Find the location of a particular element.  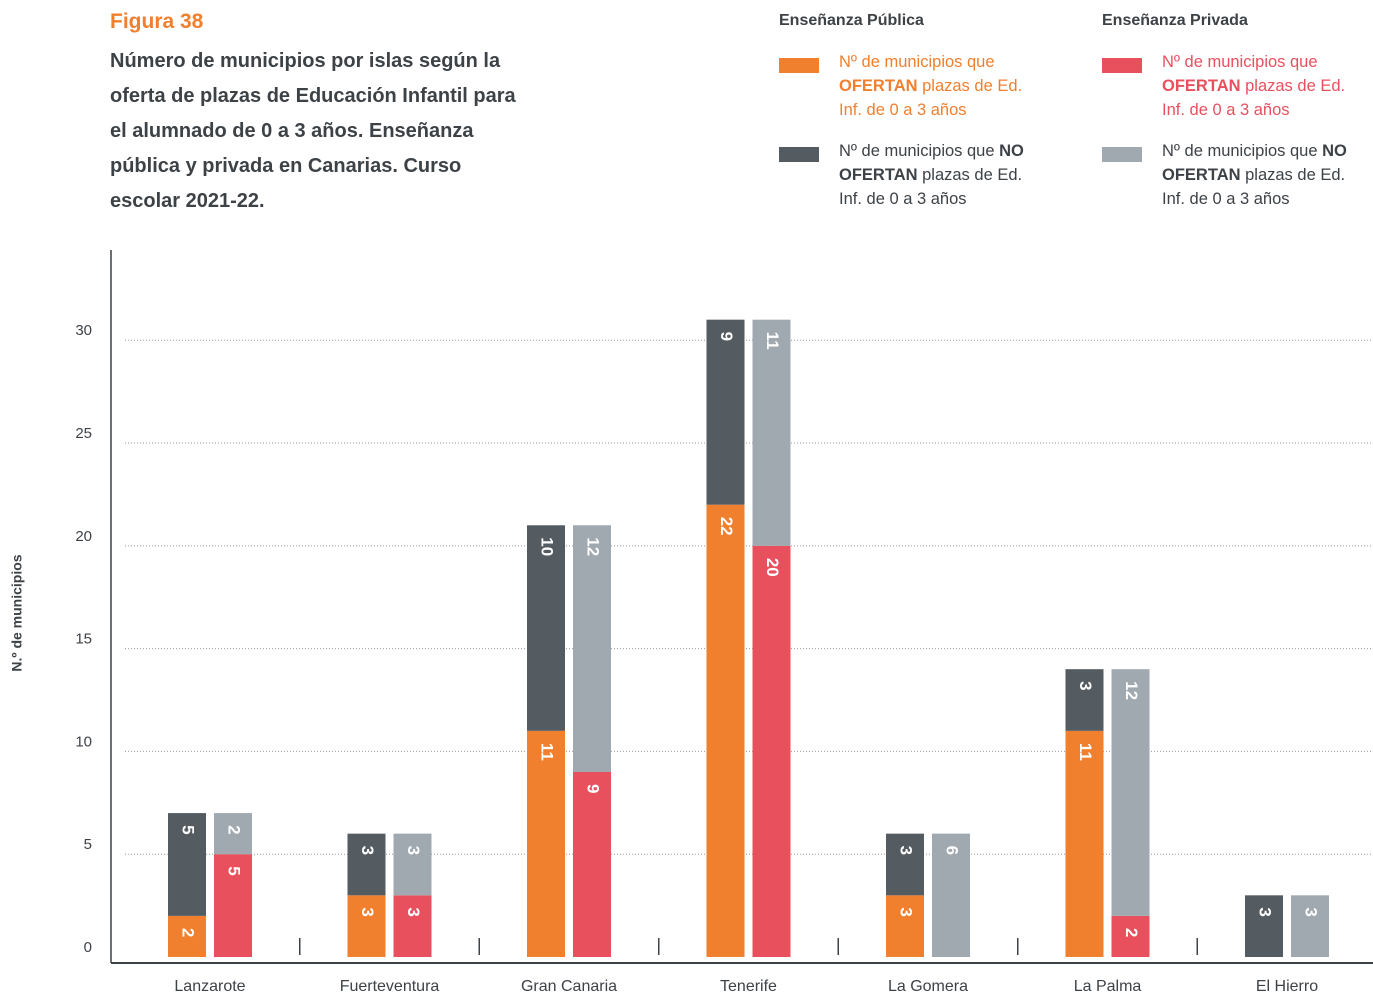

y-tick-label: 0 is located at coordinates (88, 947).